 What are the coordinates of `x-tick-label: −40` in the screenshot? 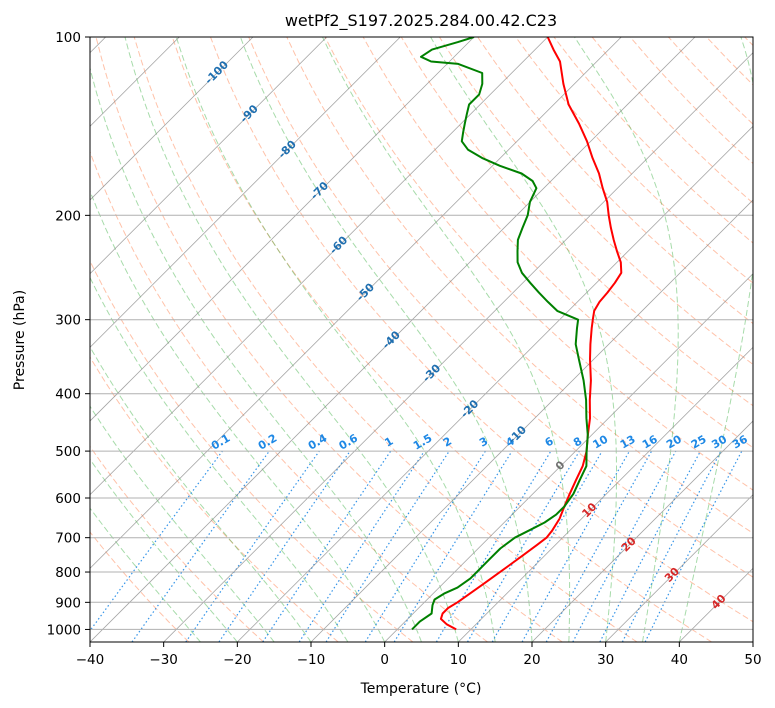 It's located at (90, 660).